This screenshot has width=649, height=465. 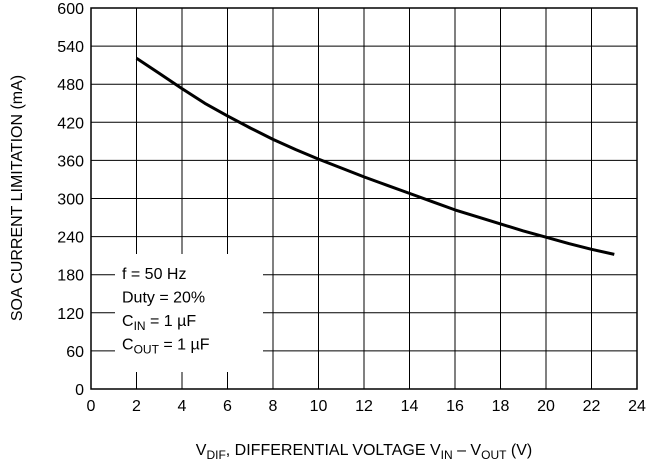 I want to click on y-tick-label: 360, so click(x=70, y=161).